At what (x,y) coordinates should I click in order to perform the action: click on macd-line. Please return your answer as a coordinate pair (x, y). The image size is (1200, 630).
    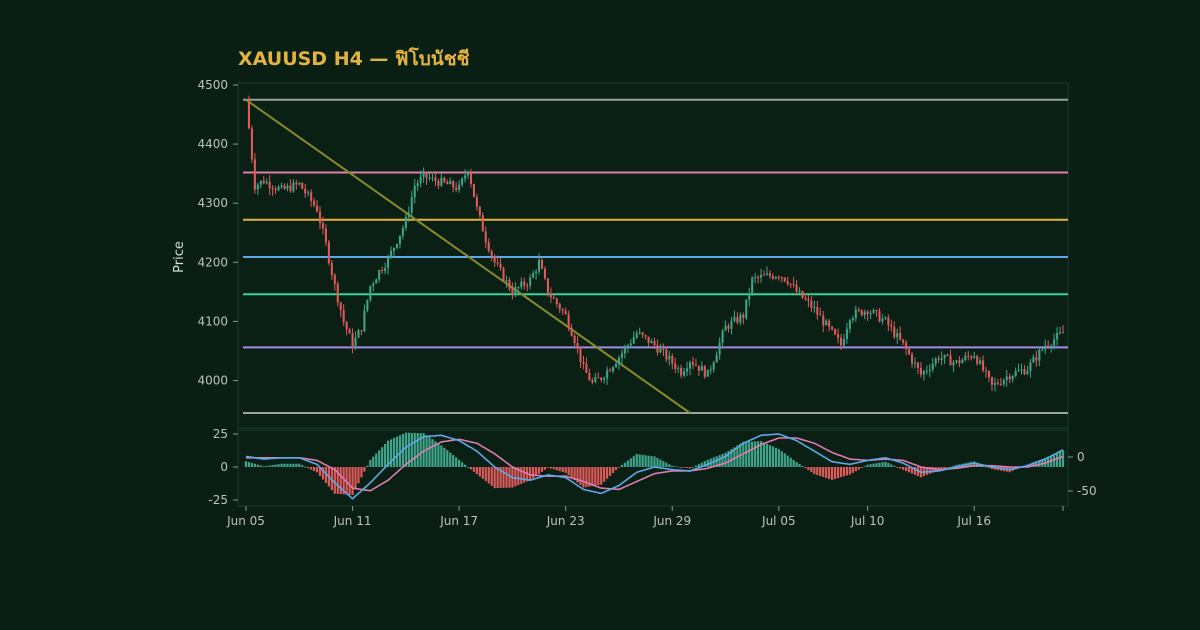
    Looking at the image, I should click on (654, 466).